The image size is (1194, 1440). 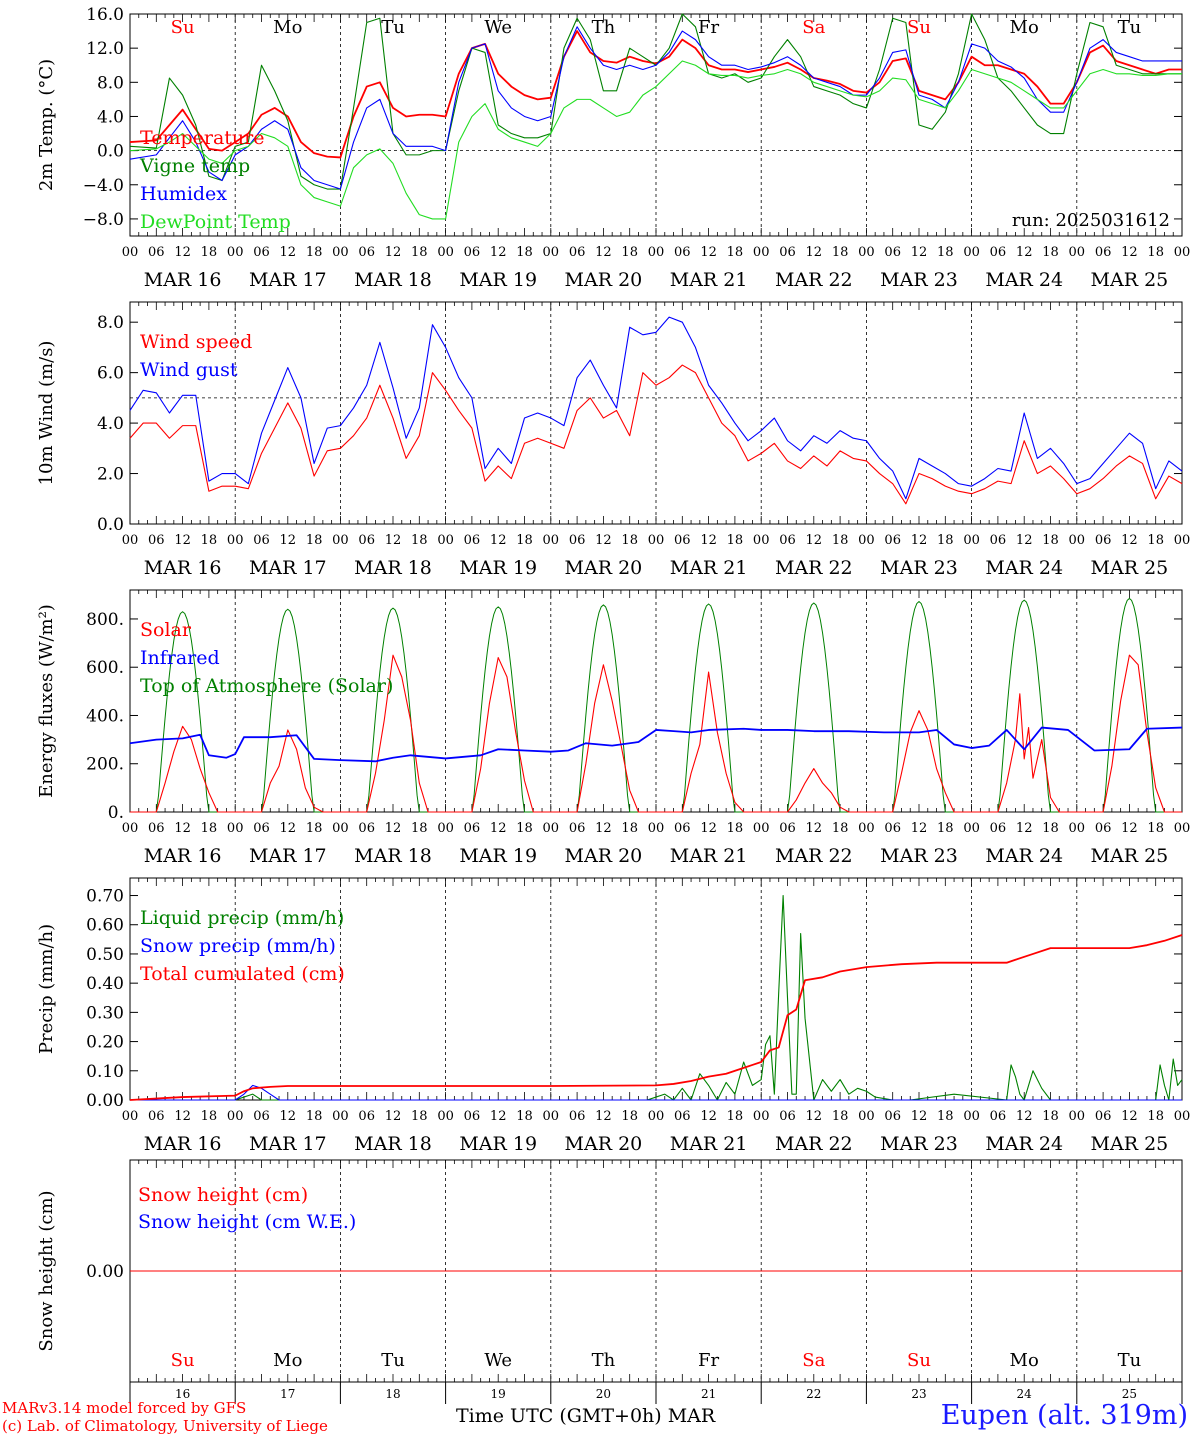 What do you see at coordinates (814, 856) in the screenshot?
I see `date-label: MAR 22` at bounding box center [814, 856].